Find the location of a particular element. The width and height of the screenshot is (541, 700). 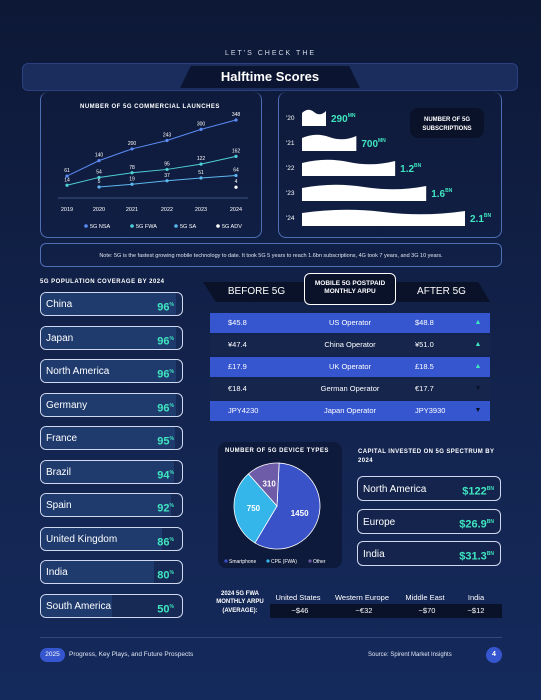

arpu-before-value: £17.9 is located at coordinates (237, 366).